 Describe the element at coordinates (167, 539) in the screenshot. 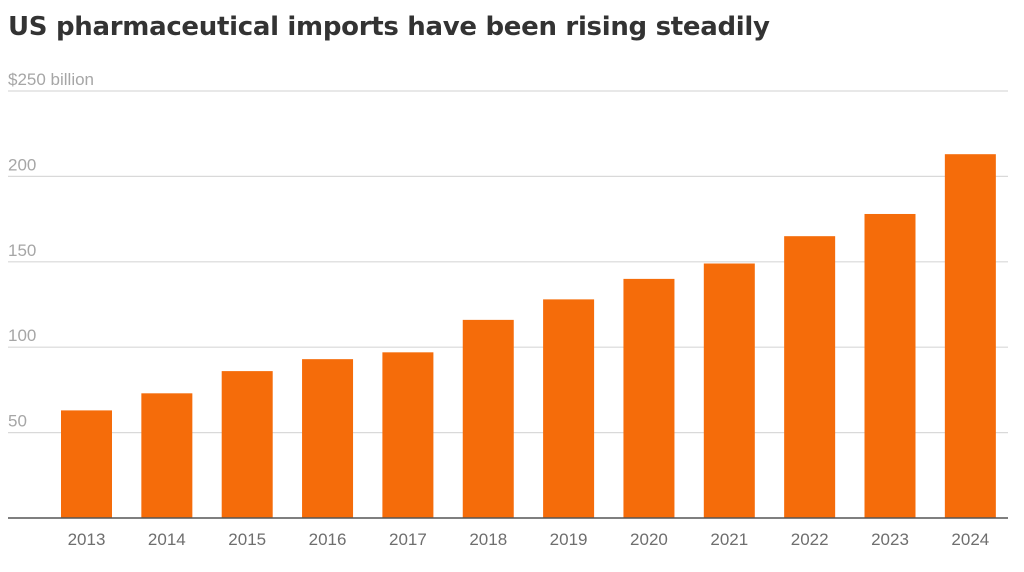

I see `x-tick-label-2014: 2014` at that location.